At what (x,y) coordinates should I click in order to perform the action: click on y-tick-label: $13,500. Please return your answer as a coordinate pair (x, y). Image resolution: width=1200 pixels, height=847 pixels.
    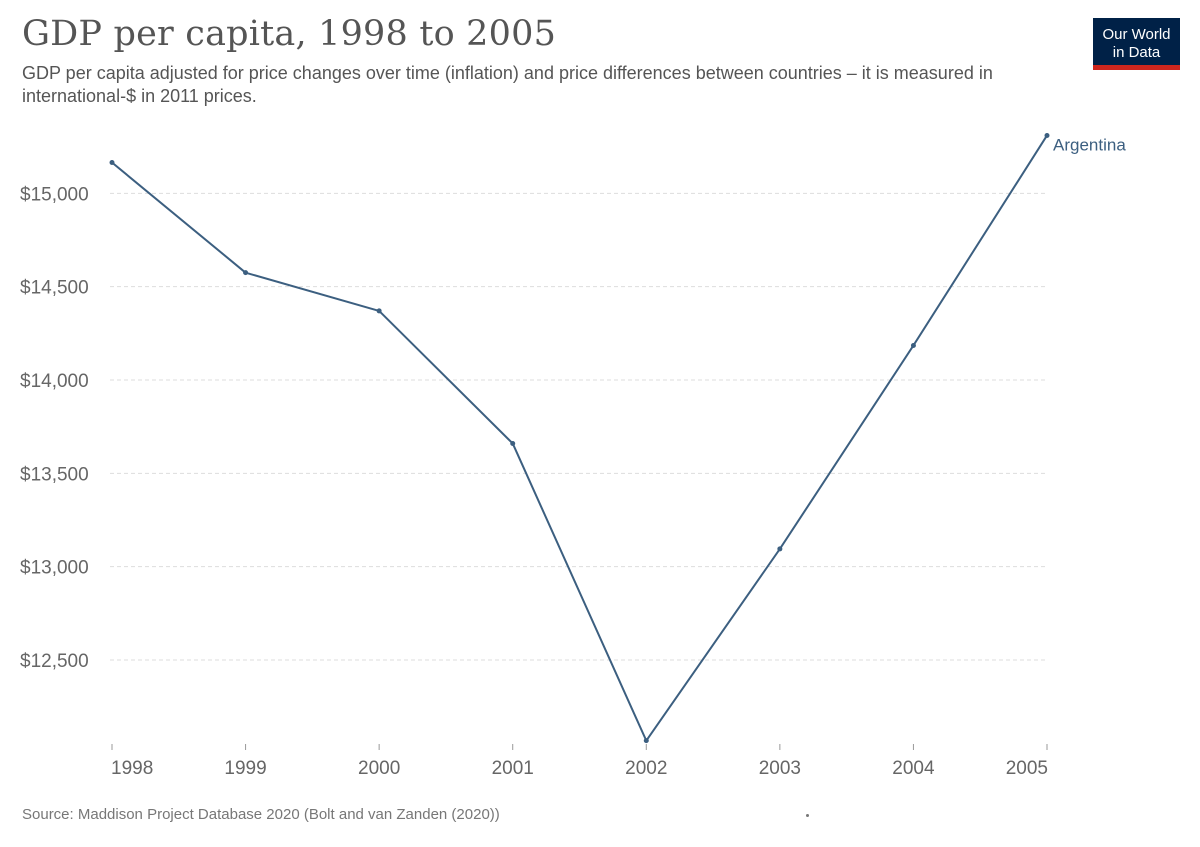
    Looking at the image, I should click on (54, 474).